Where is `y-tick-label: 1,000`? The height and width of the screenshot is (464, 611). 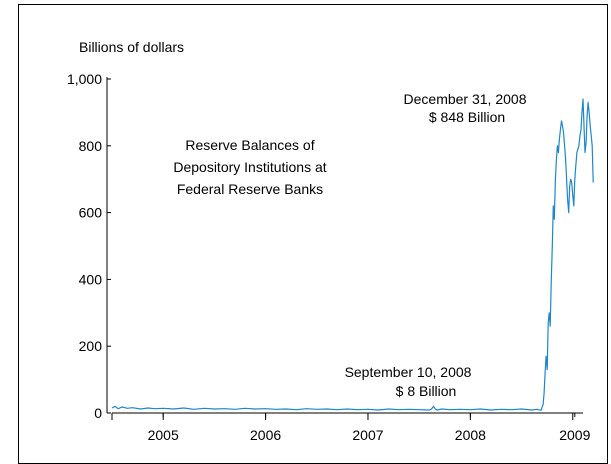 y-tick-label: 1,000 is located at coordinates (84, 79).